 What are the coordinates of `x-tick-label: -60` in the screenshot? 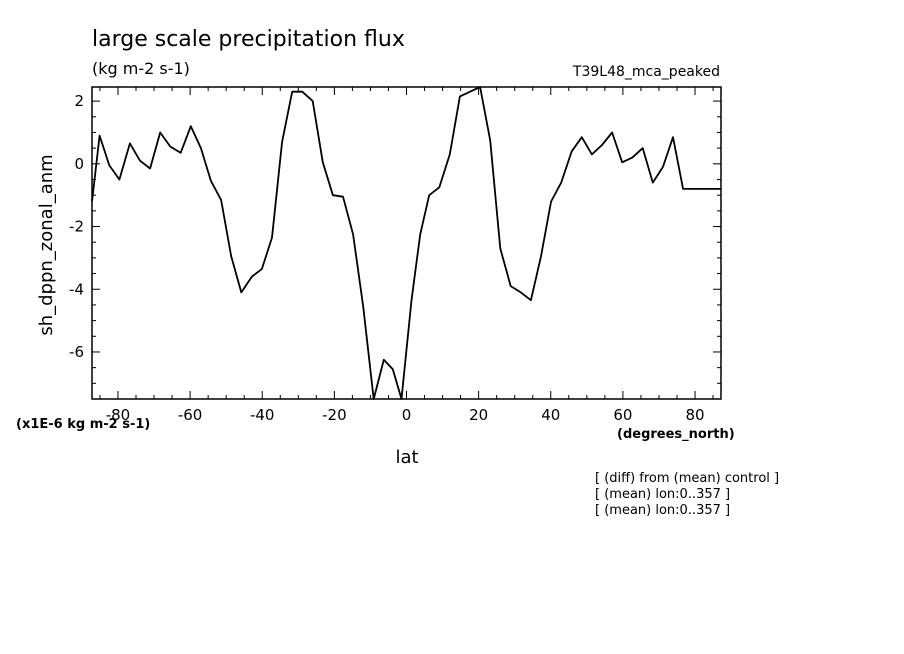 It's located at (190, 415).